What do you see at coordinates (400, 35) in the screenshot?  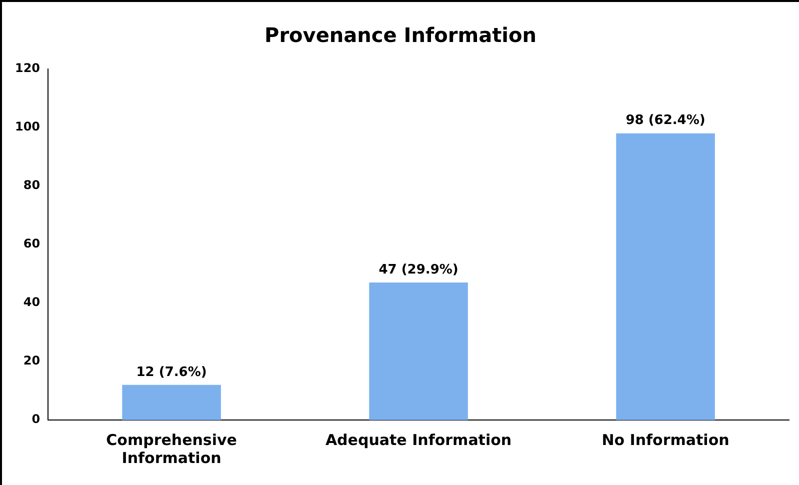 I see `chart-title: Provenance Information` at bounding box center [400, 35].